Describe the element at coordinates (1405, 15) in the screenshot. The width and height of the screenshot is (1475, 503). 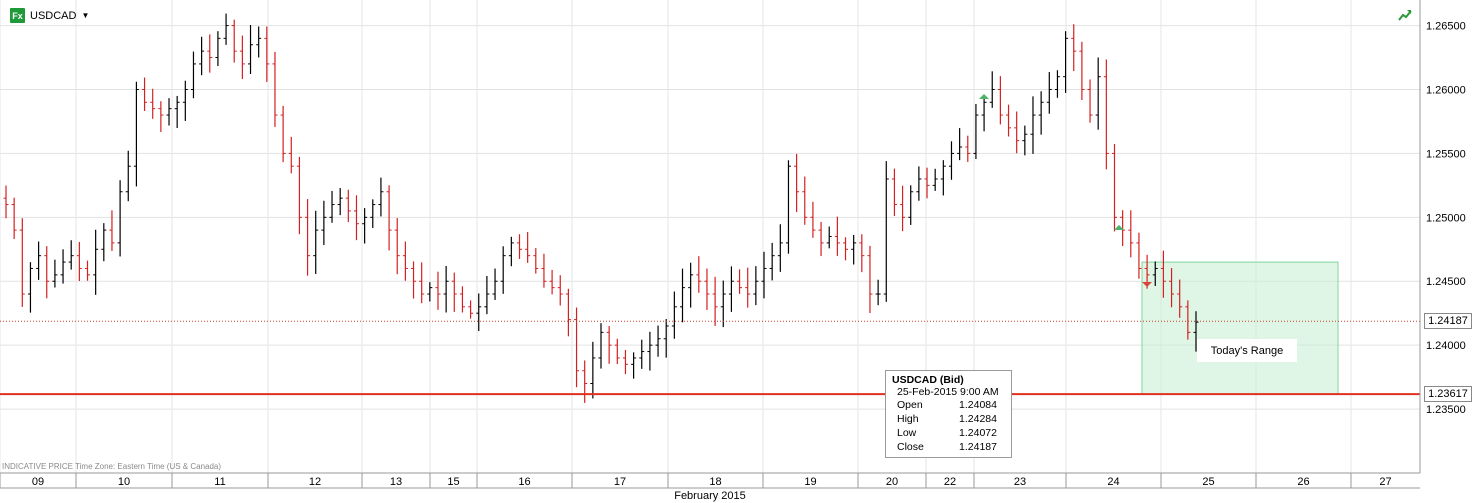
I see `trend-up-icon` at that location.